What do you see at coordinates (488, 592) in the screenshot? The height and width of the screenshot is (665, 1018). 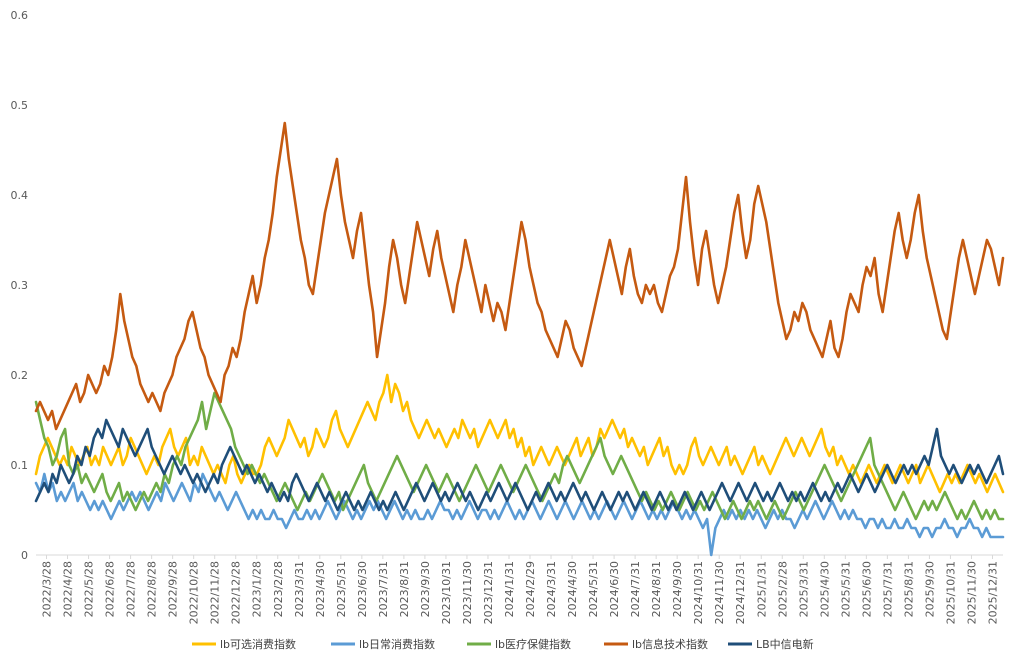 I see `x-tick-label: 2023/12/31` at bounding box center [488, 592].